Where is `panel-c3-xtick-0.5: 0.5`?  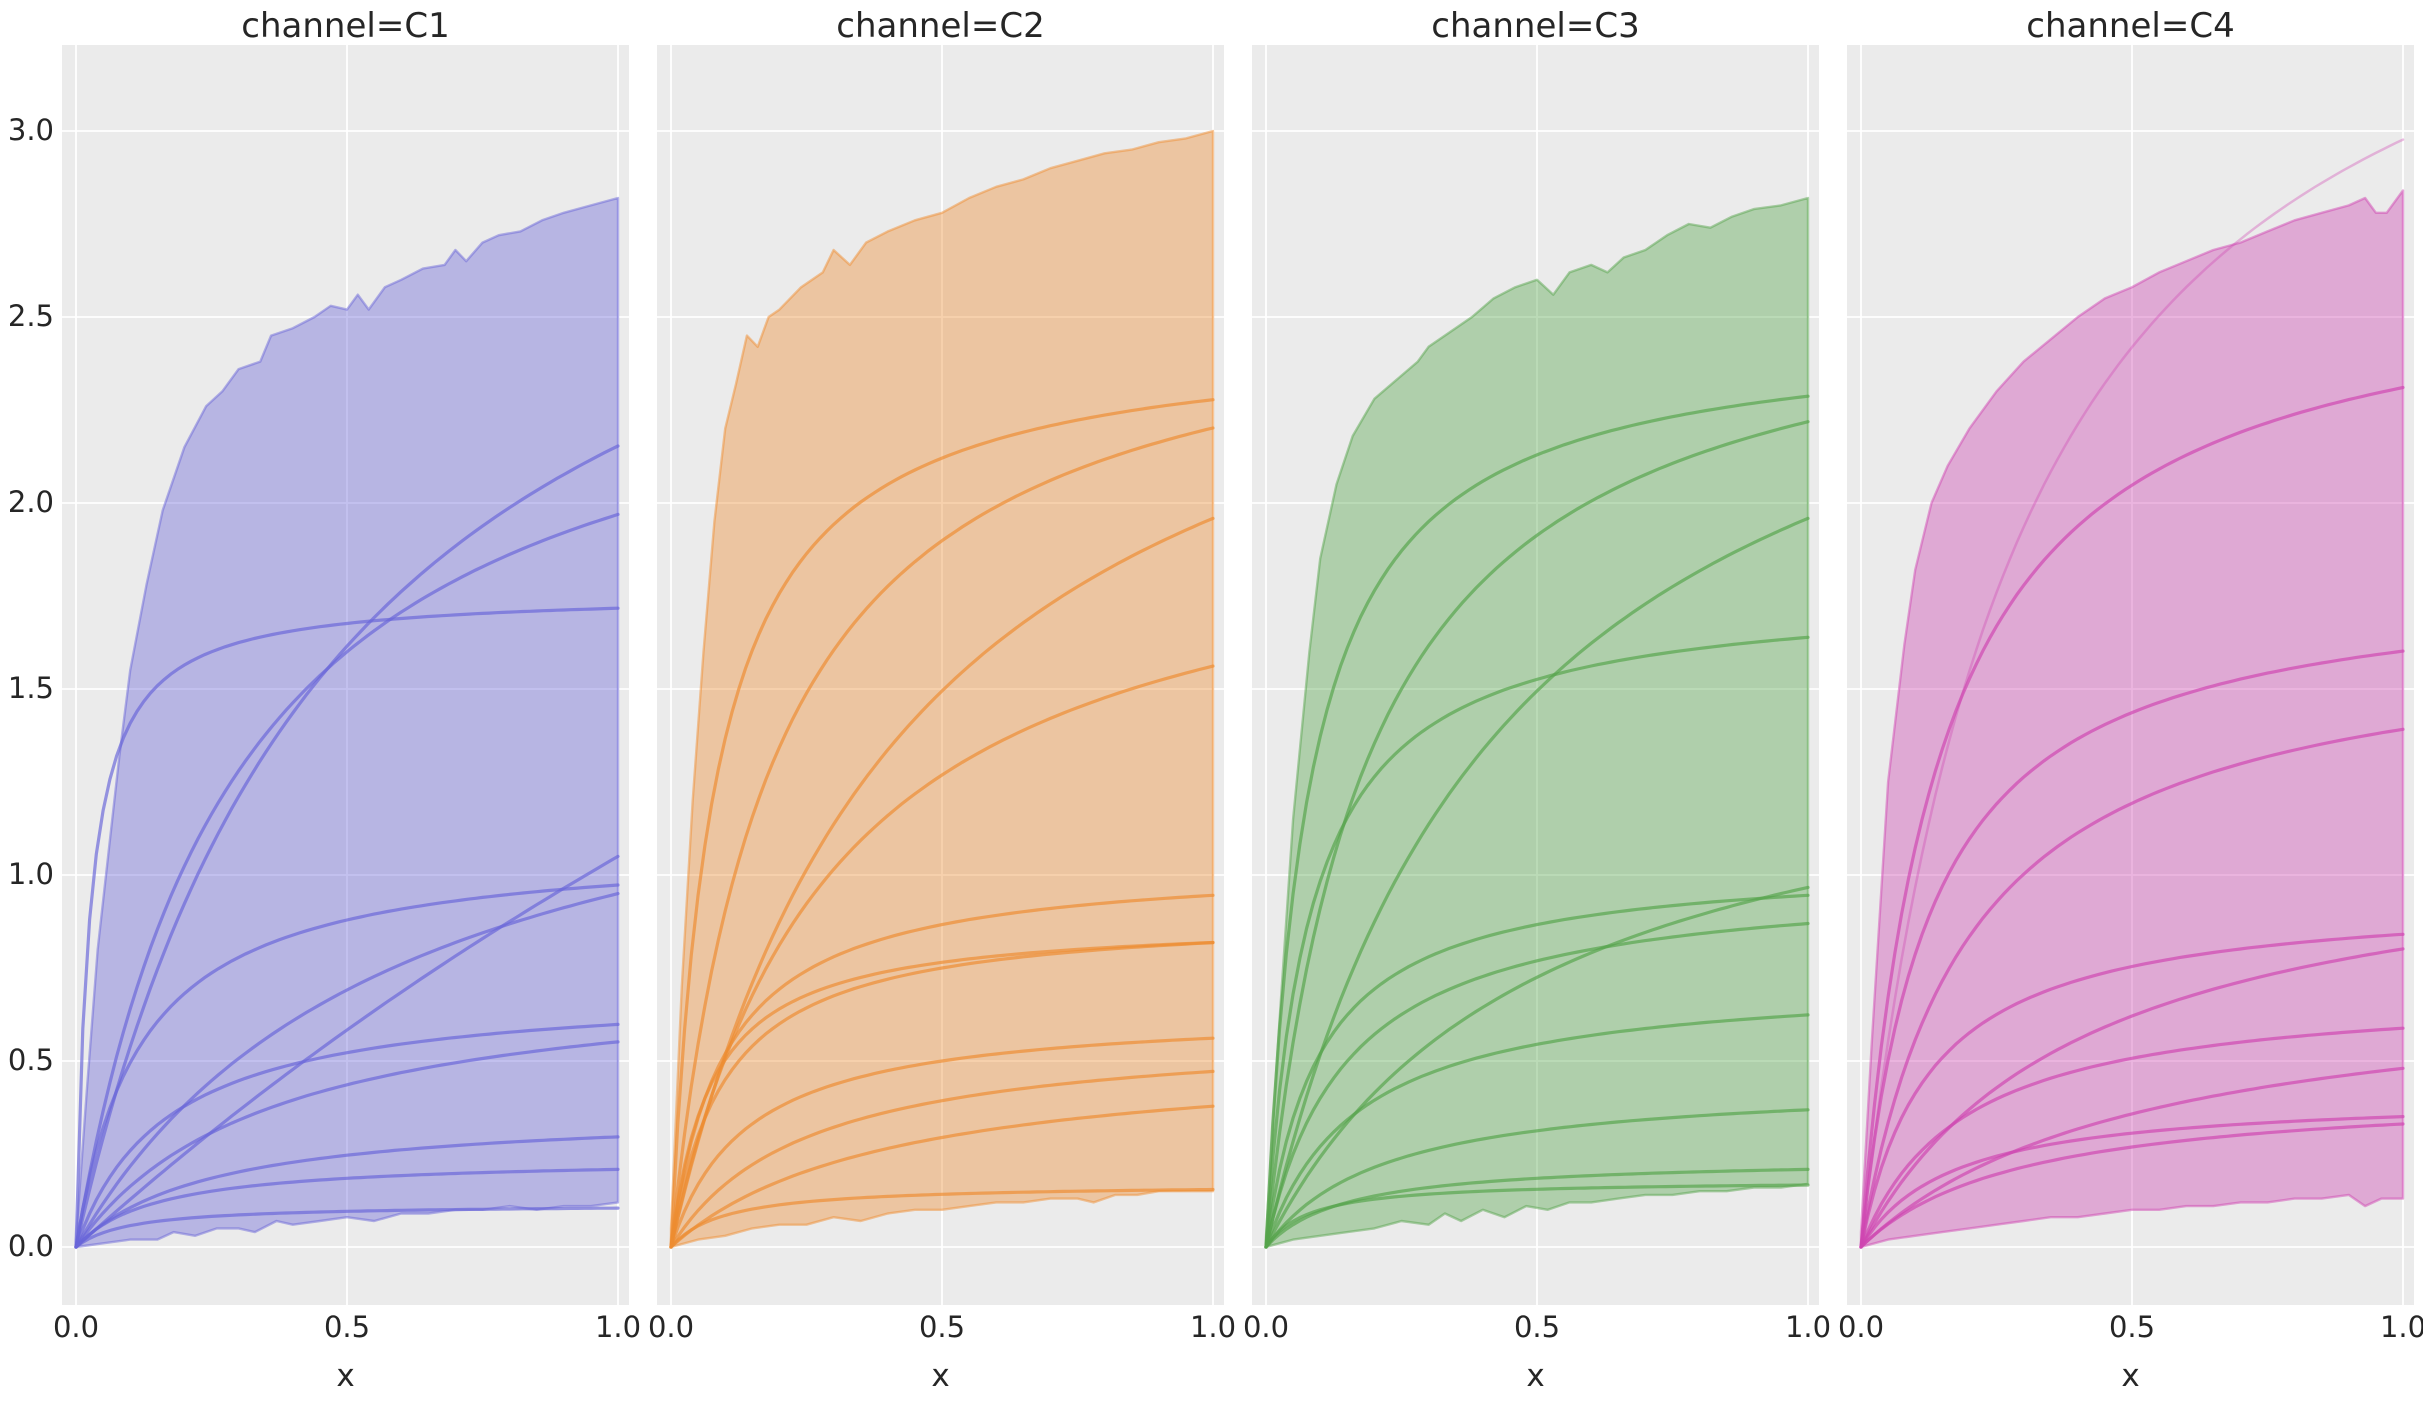
panel-c3-xtick-0.5: 0.5 is located at coordinates (1537, 1327).